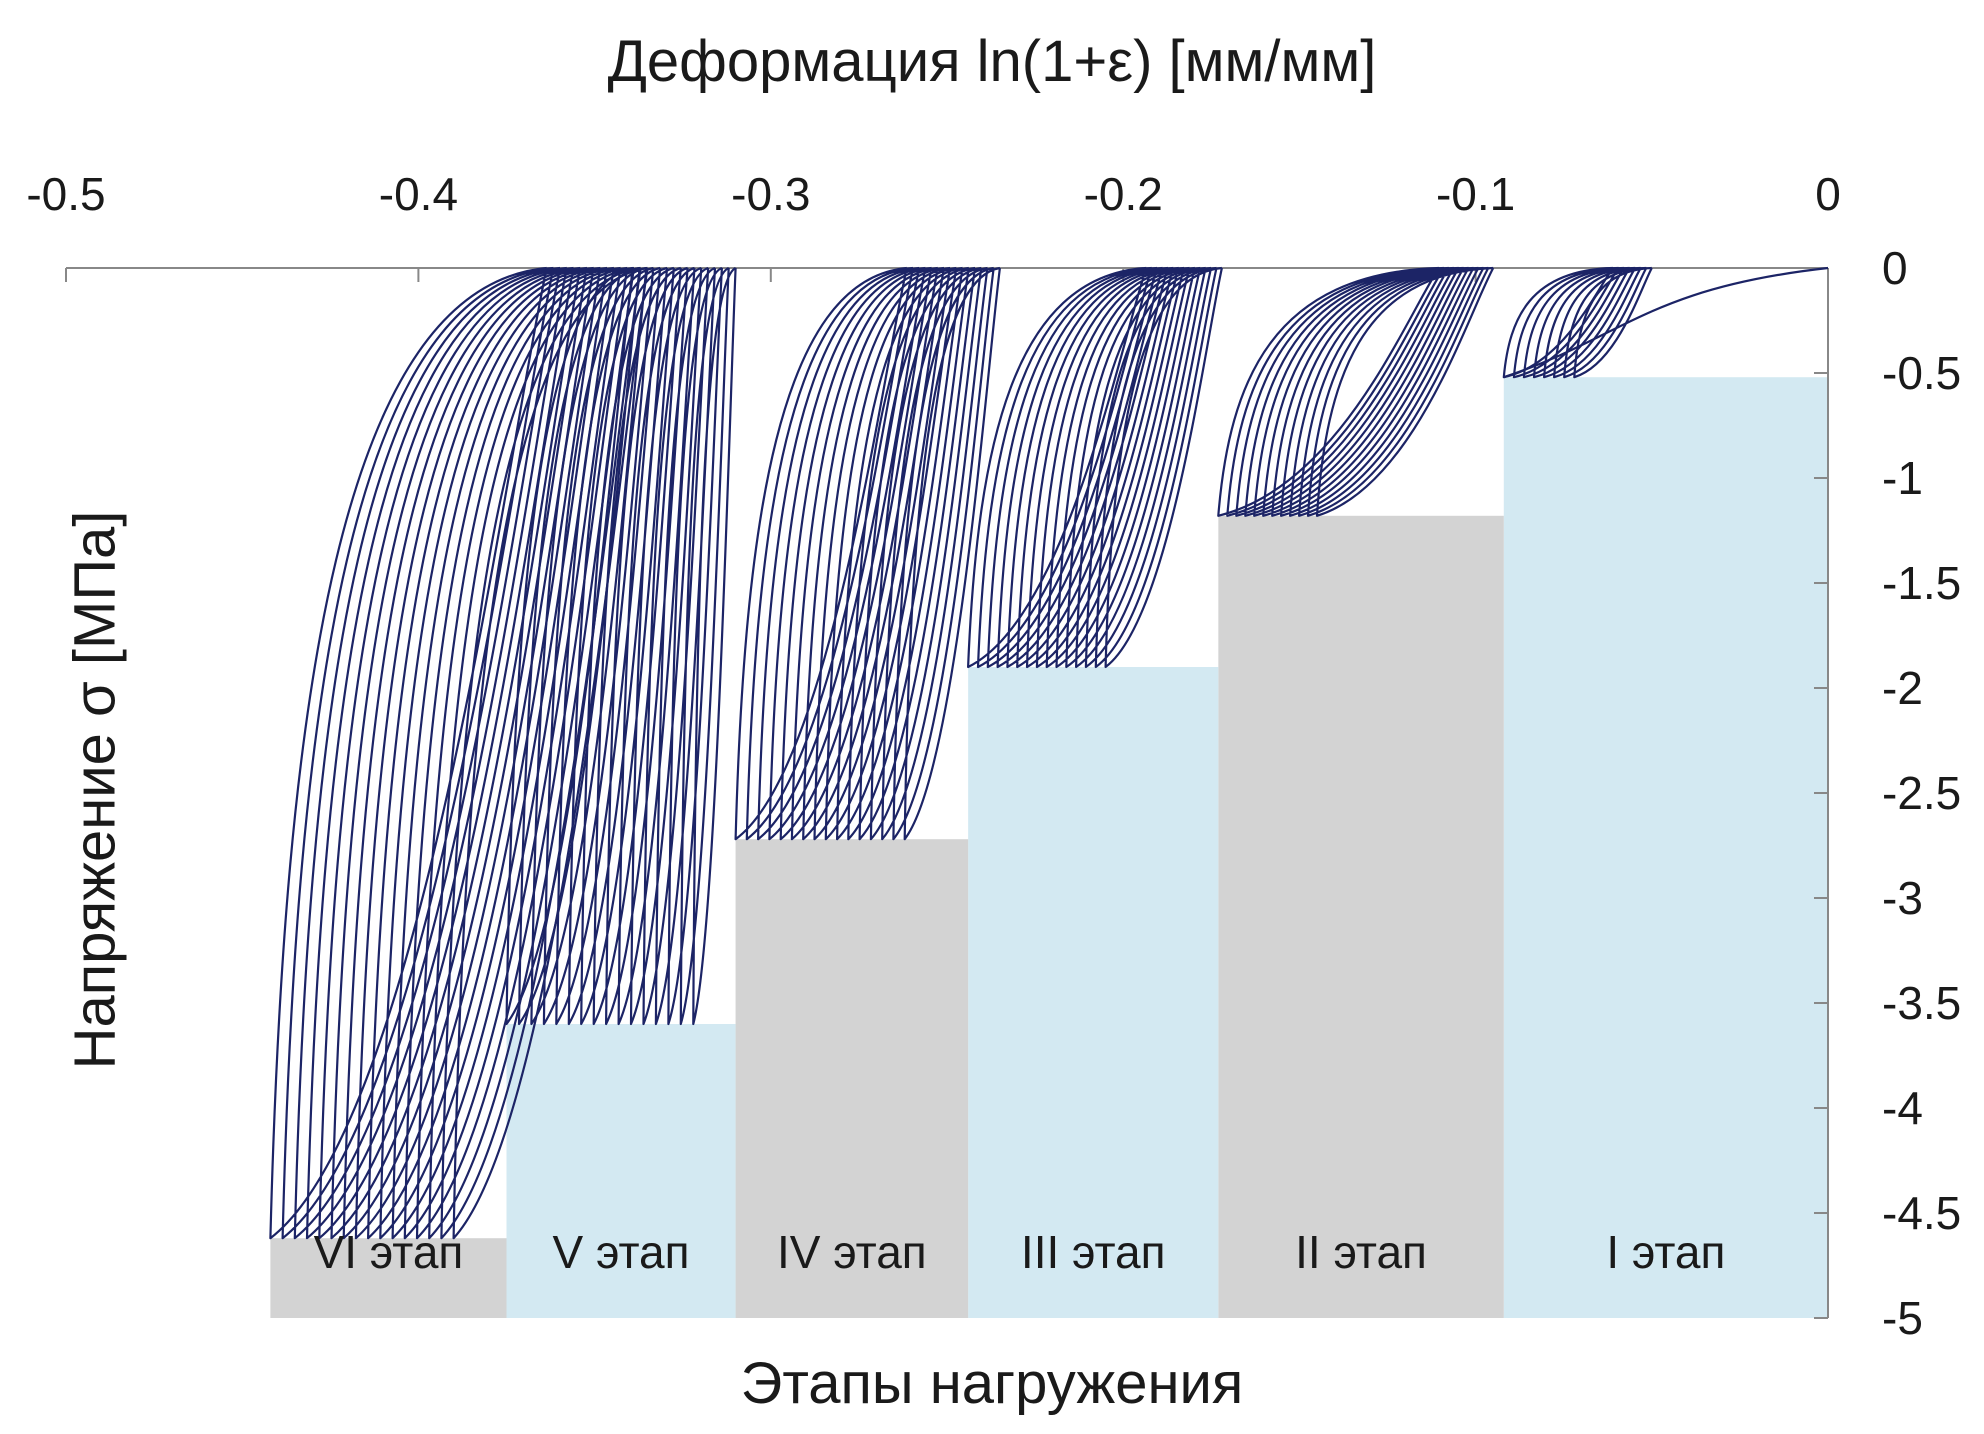  Describe the element at coordinates (418, 194) in the screenshot. I see `x-tick-label: -0.4` at that location.